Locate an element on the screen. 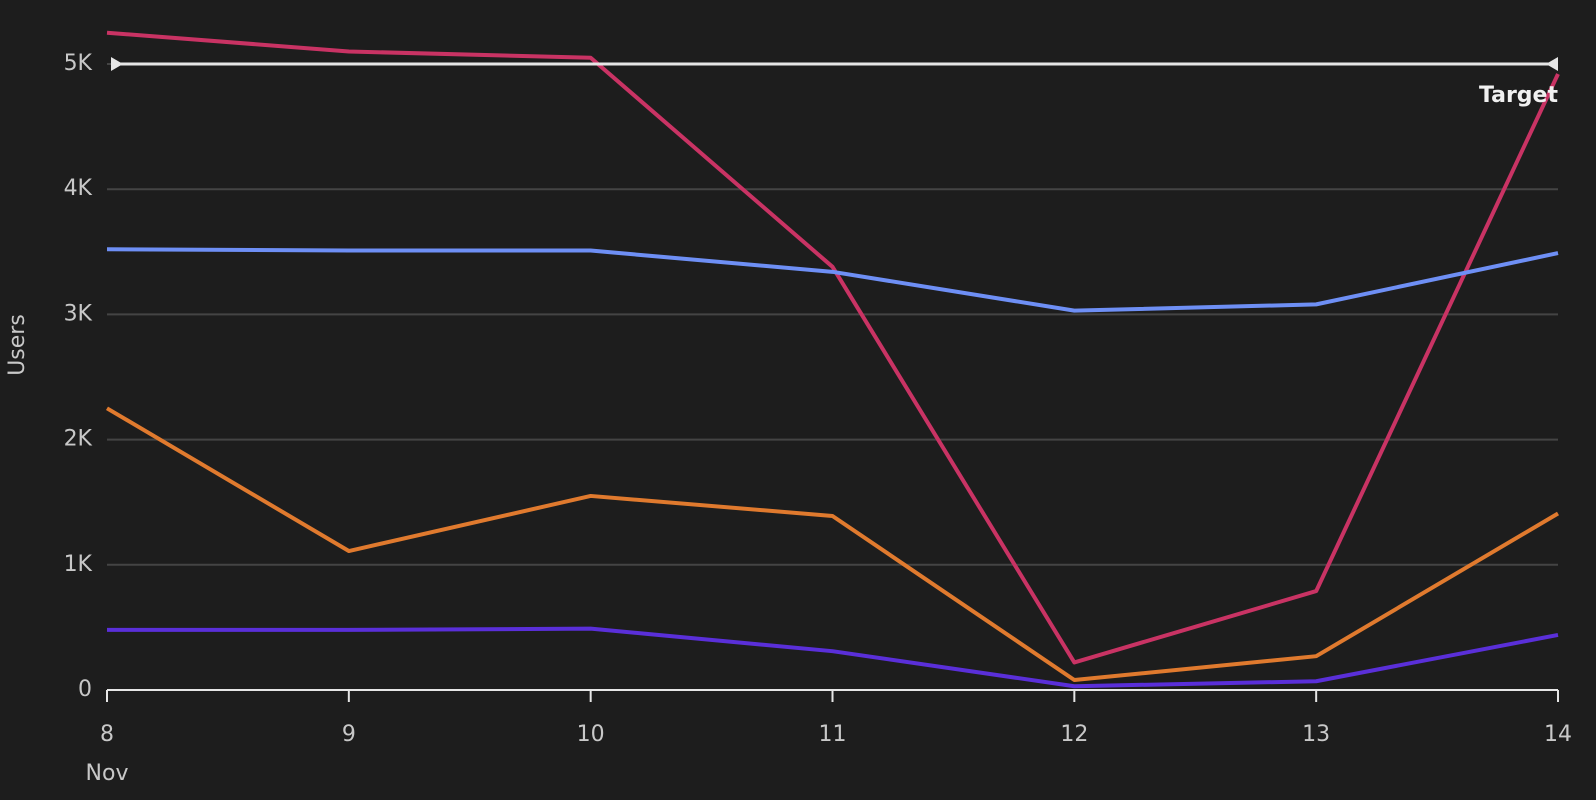  y-tick-label: 4K is located at coordinates (78, 188).